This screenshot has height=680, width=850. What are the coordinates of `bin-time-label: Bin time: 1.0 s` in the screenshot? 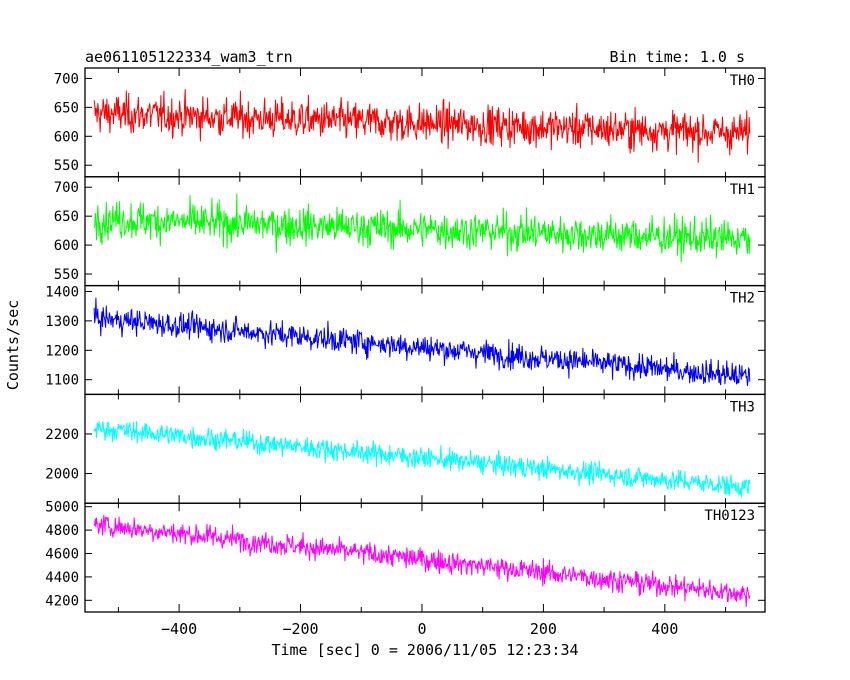 It's located at (677, 57).